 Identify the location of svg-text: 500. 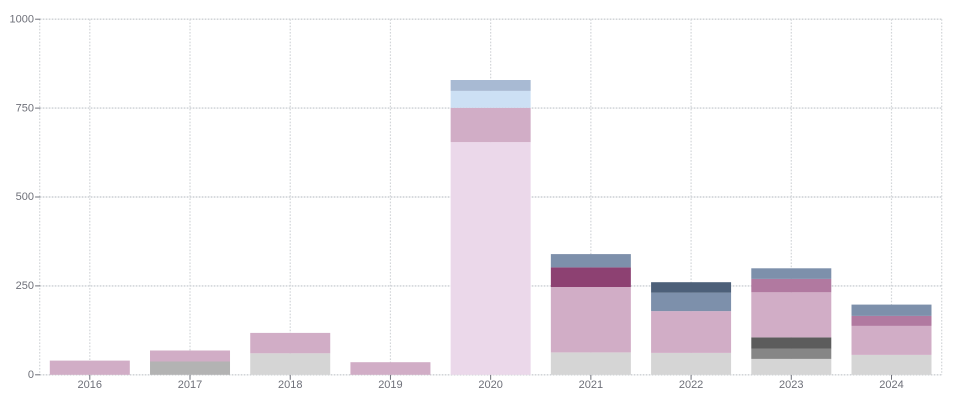
(25, 197).